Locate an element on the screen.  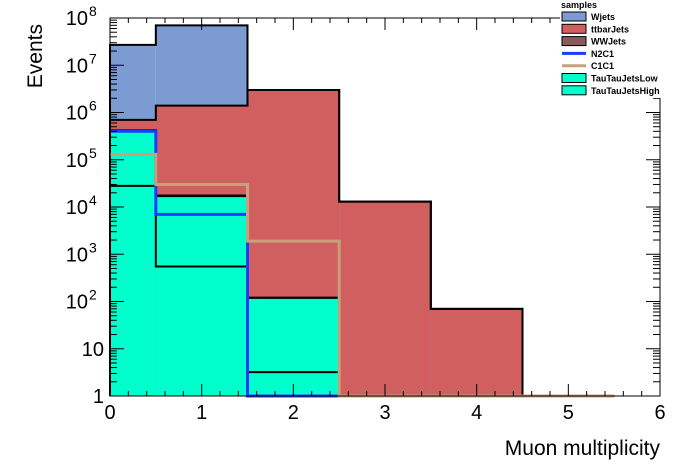
legend-item-ttbarjets: ttbarJets is located at coordinates (595, 28).